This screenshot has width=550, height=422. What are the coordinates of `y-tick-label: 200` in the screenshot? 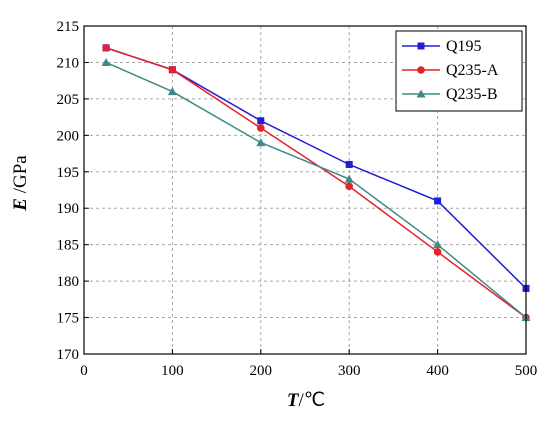 It's located at (68, 136).